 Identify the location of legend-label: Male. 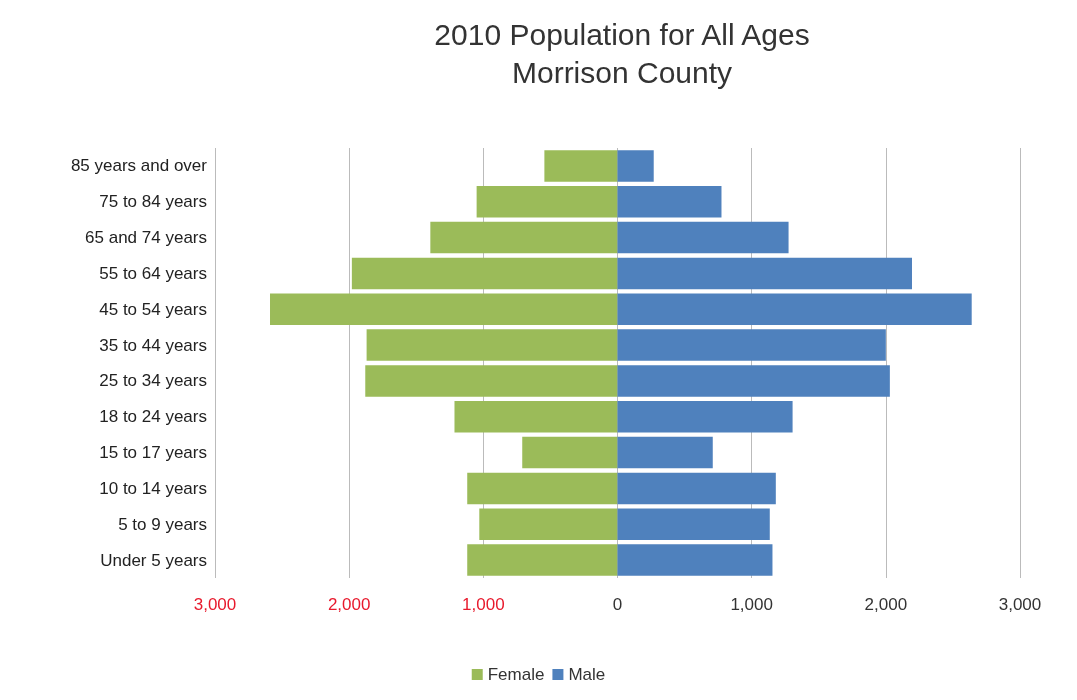
(587, 674).